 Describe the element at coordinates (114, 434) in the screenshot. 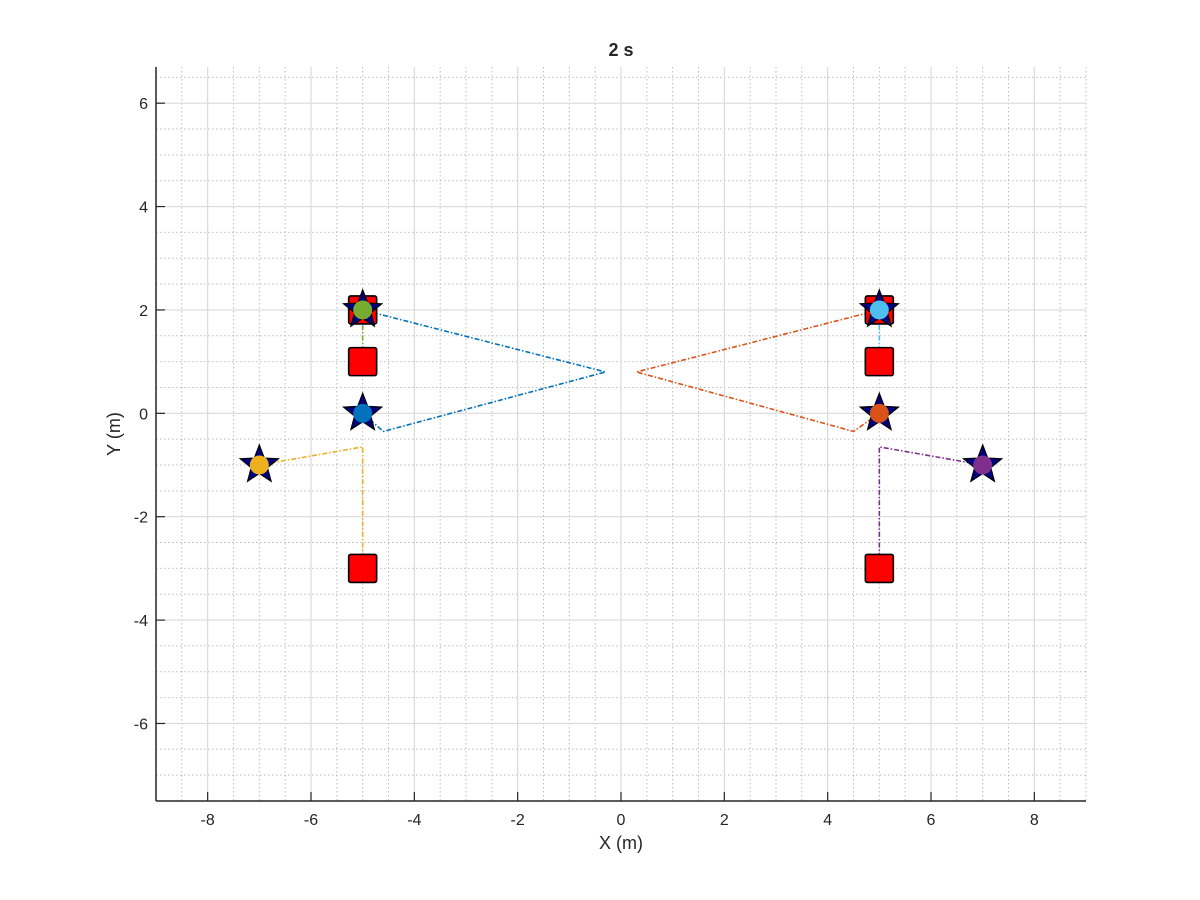

I see `y-axis-title: Y (m)` at that location.